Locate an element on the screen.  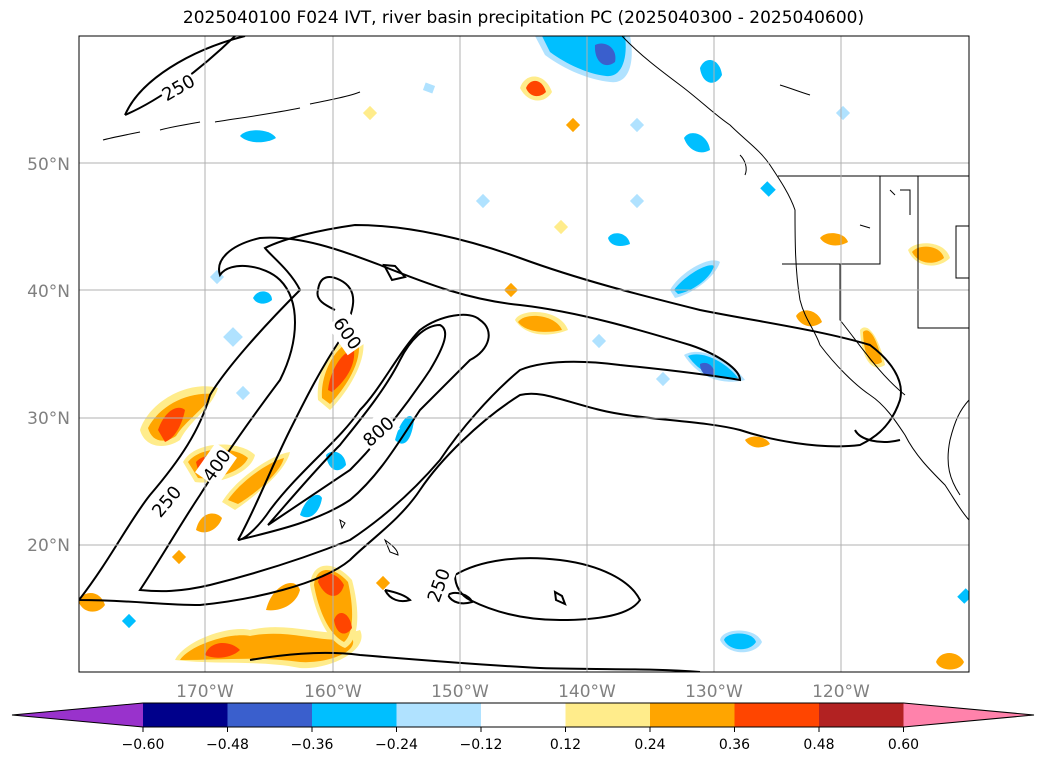
colorbar-tick-label: 0.24 is located at coordinates (649, 745).